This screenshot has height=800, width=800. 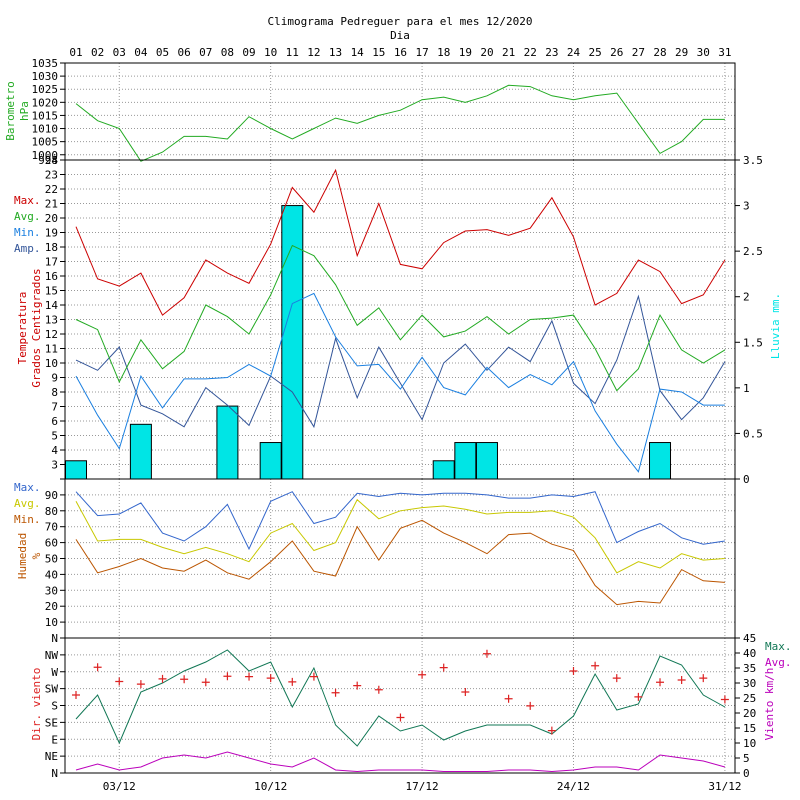 What do you see at coordinates (45, 89) in the screenshot?
I see `y-tick-label: 1025` at bounding box center [45, 89].